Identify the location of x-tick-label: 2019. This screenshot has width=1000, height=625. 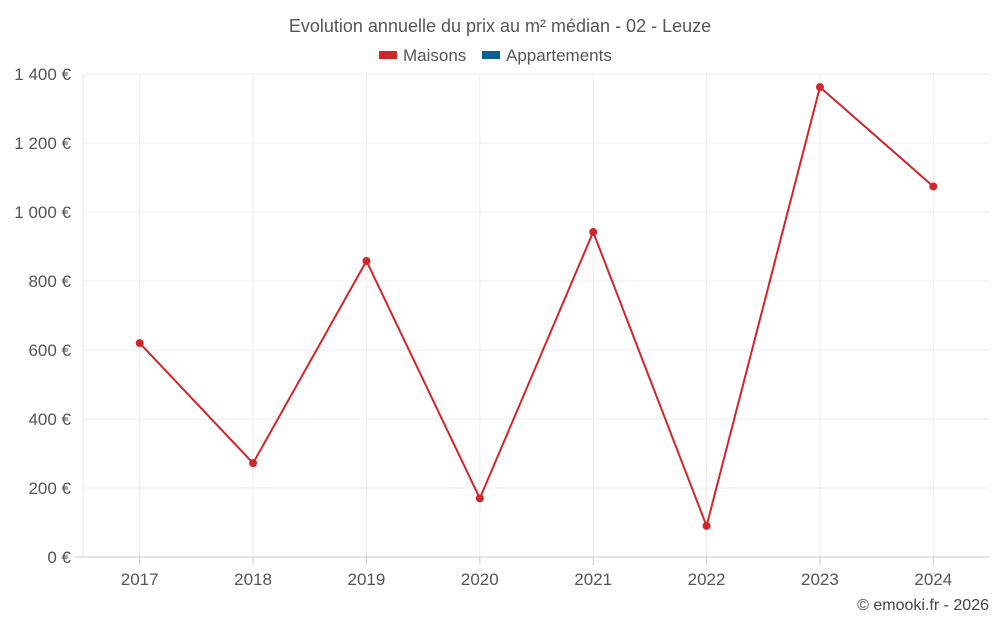
(367, 579).